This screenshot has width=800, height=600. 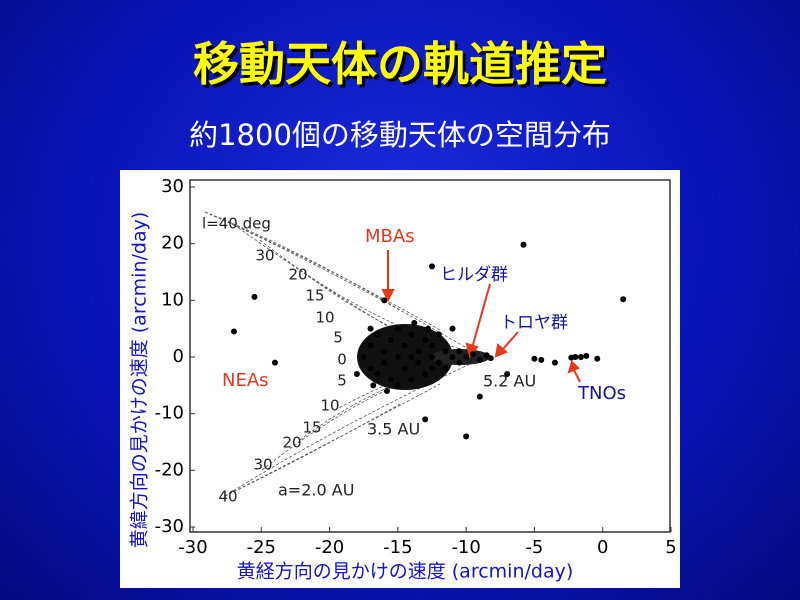 What do you see at coordinates (227, 497) in the screenshot?
I see `inclination-label: 40` at bounding box center [227, 497].